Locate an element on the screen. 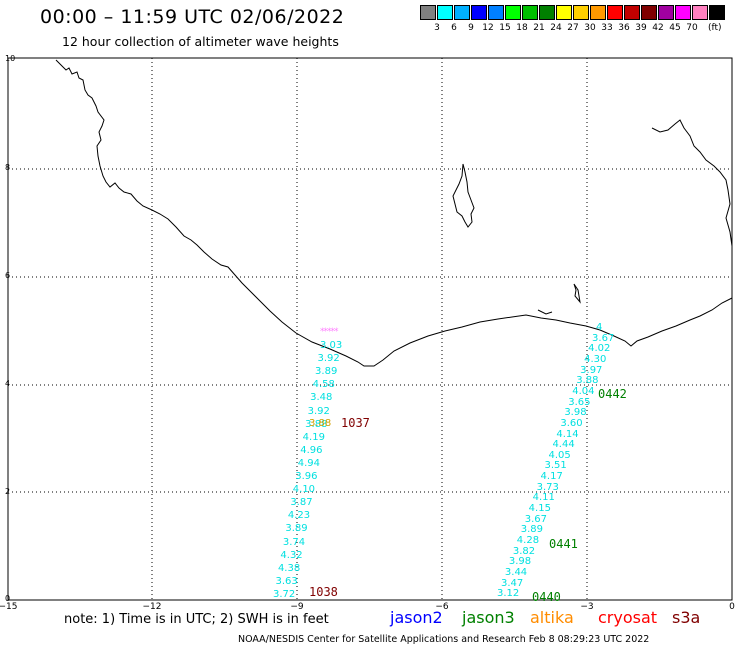  wave-height-value: 4.44 is located at coordinates (563, 445).